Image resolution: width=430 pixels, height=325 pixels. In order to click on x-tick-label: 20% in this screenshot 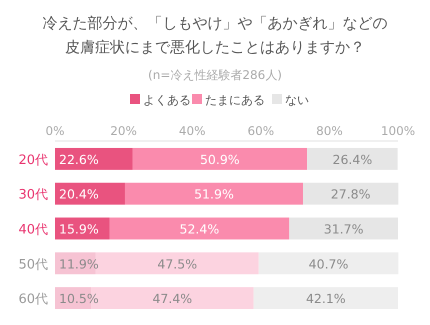, I will do `click(123, 131)`.